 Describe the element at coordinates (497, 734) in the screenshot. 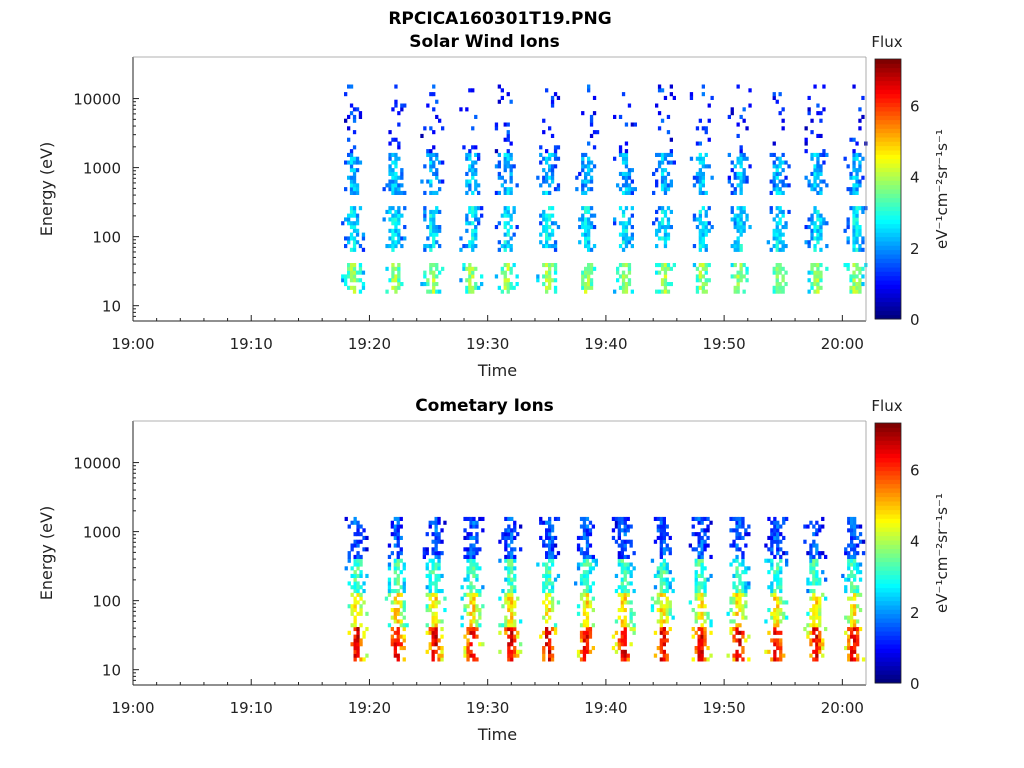

I see `x-axis-label: Time` at that location.